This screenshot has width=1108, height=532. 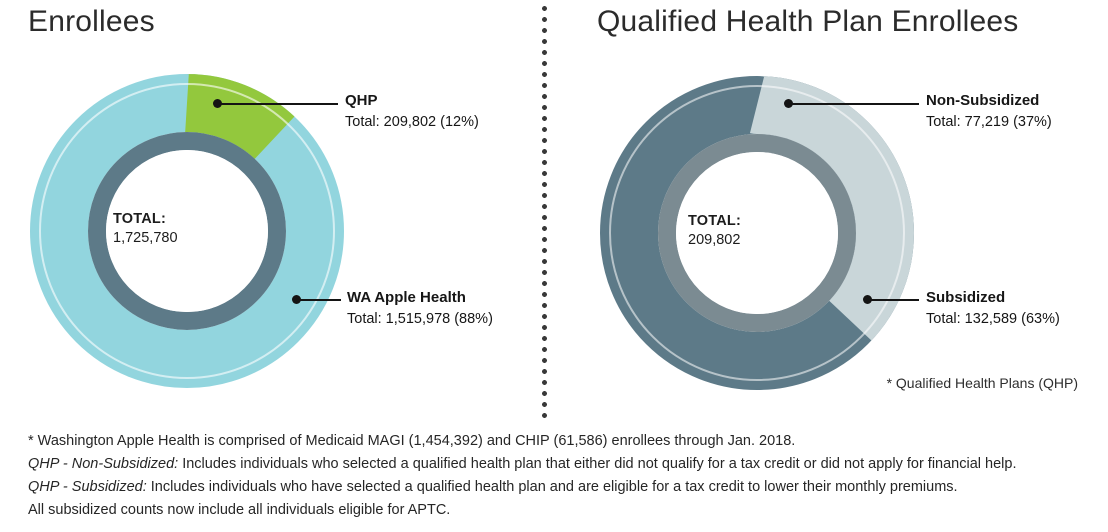 I want to click on non-subsidized-callout: Non-Subsidized Total: 77,219 (37%), so click(x=989, y=111).